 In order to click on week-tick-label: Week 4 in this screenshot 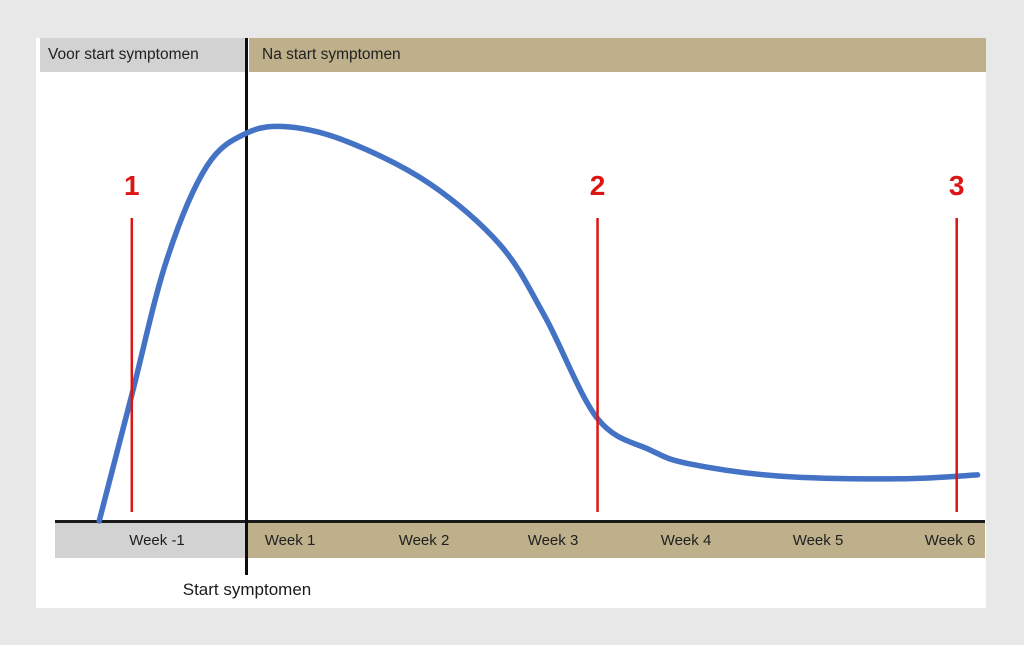, I will do `click(686, 540)`.